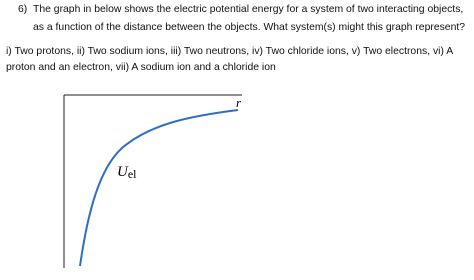 The image size is (474, 280). Describe the element at coordinates (123, 172) in the screenshot. I see `y-label-main: U` at that location.